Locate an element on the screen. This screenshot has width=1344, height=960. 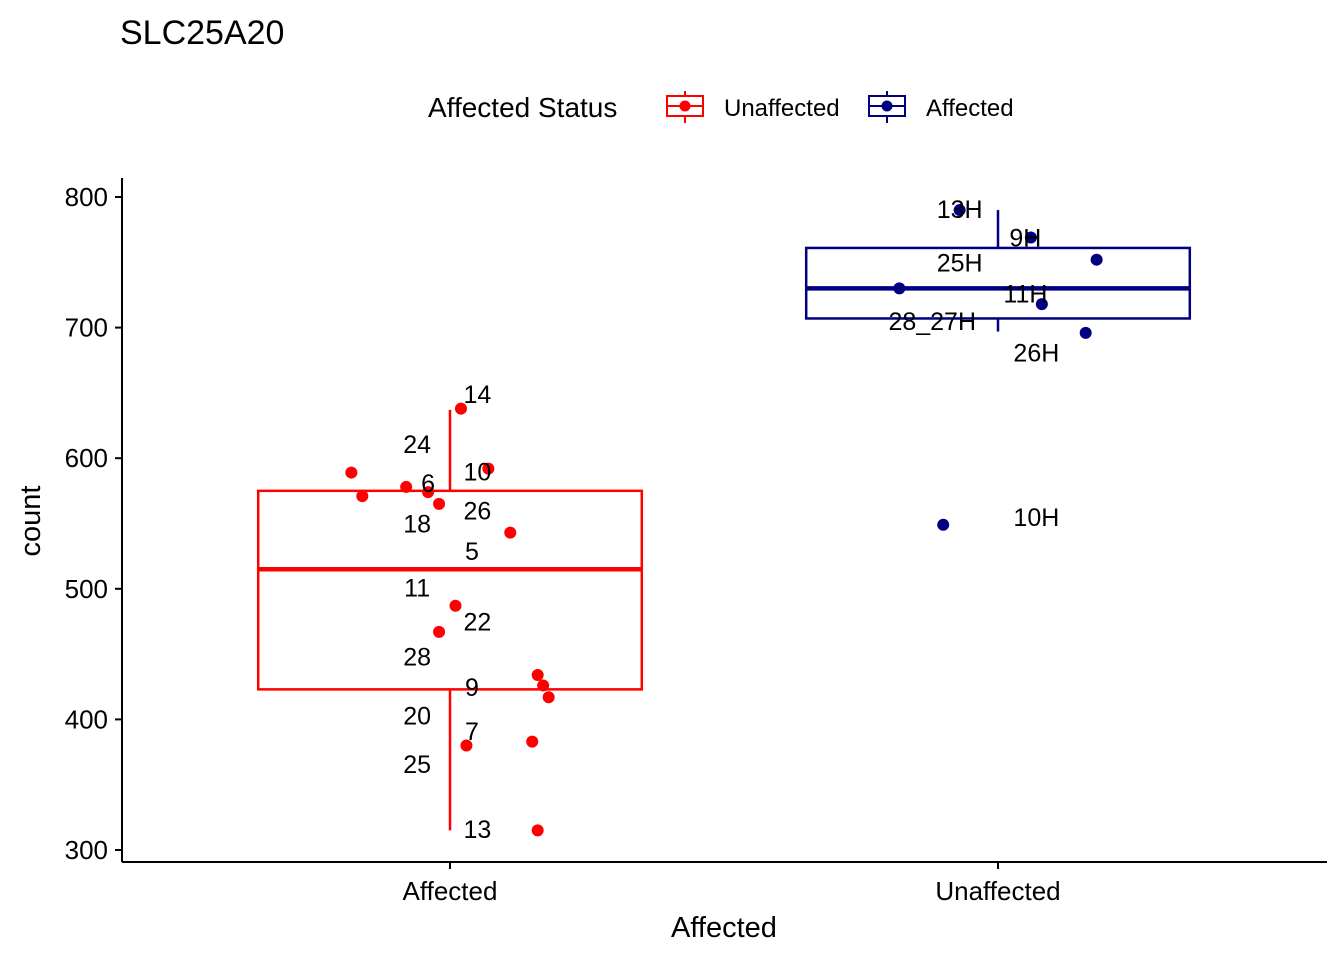
legend-title: Affected Status is located at coordinates (522, 107).